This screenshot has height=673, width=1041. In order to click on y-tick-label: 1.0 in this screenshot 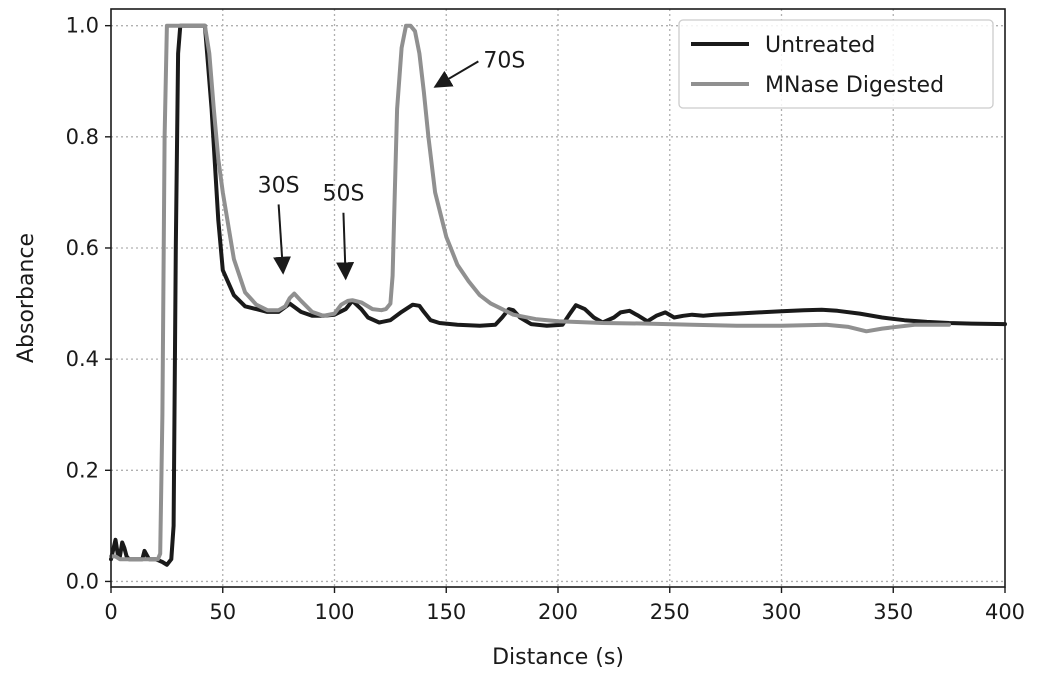, I will do `click(82, 26)`.